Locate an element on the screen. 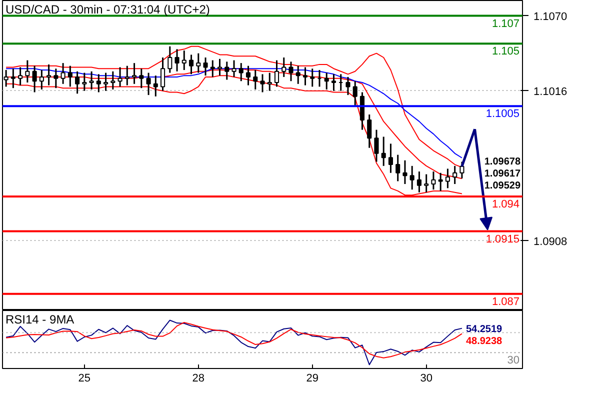  ref-line-label: 1.094 is located at coordinates (506, 204).